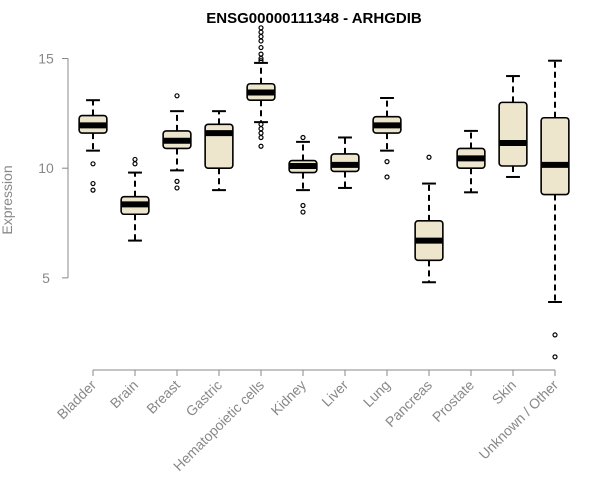  Describe the element at coordinates (555, 209) in the screenshot. I see `box-unknown-other` at that location.